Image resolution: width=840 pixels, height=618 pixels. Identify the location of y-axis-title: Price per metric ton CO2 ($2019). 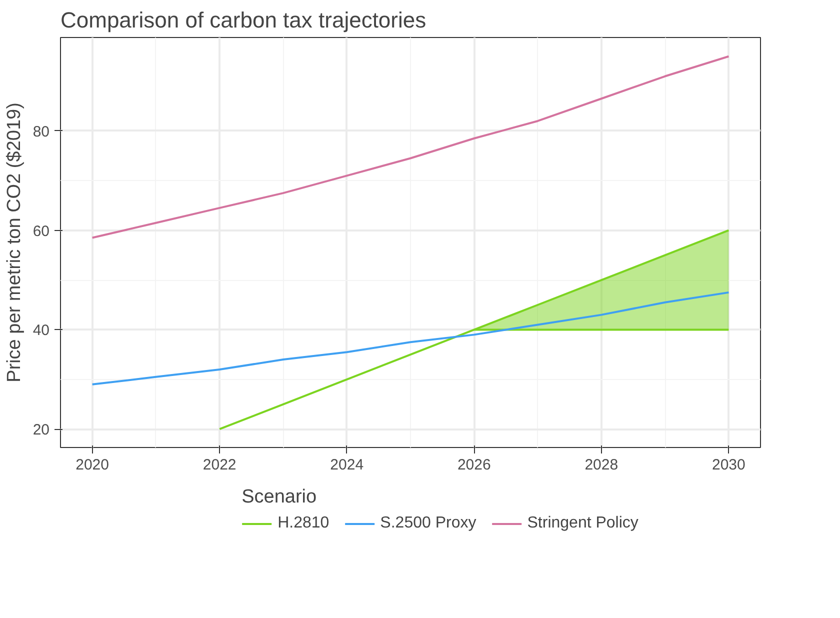
(14, 242).